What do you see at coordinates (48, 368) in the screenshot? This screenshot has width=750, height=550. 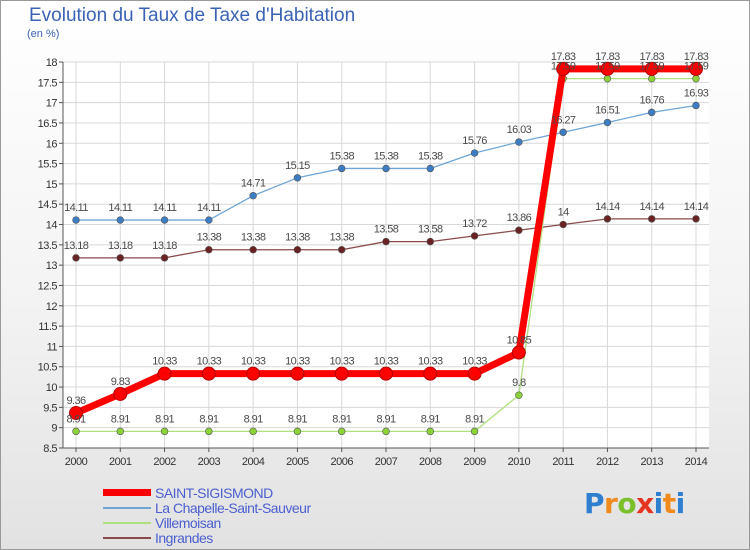 I see `y-tick-label: 10.5` at bounding box center [48, 368].